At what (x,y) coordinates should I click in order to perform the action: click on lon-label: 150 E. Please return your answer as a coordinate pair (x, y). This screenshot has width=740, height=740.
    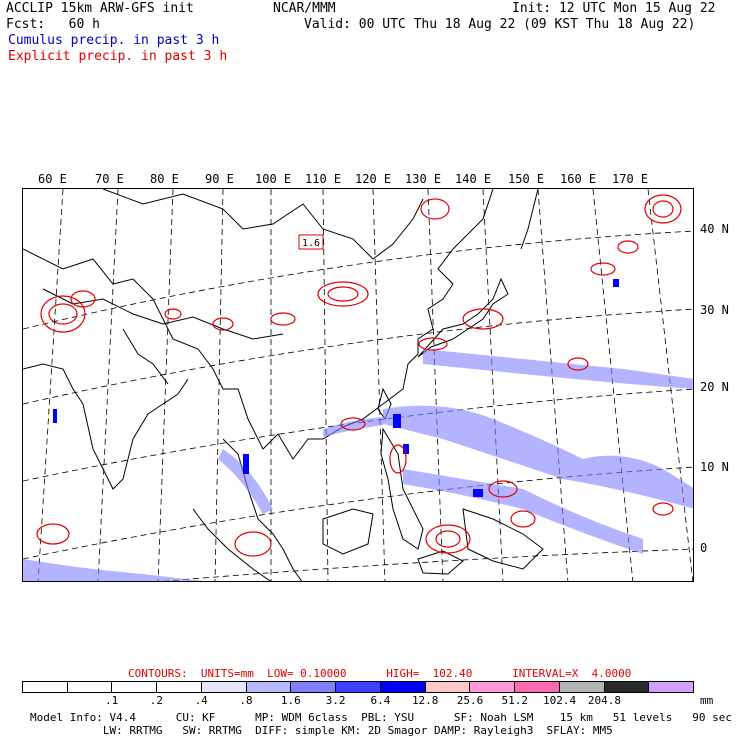
    Looking at the image, I should click on (526, 179).